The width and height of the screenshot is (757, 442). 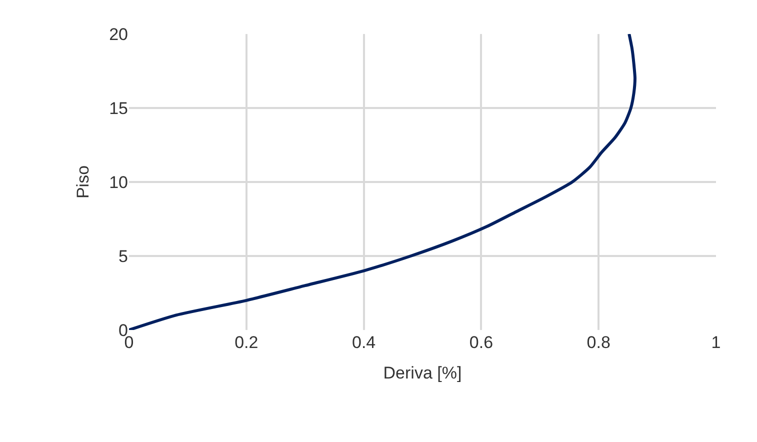 I want to click on y-axis-title: Piso, so click(x=83, y=182).